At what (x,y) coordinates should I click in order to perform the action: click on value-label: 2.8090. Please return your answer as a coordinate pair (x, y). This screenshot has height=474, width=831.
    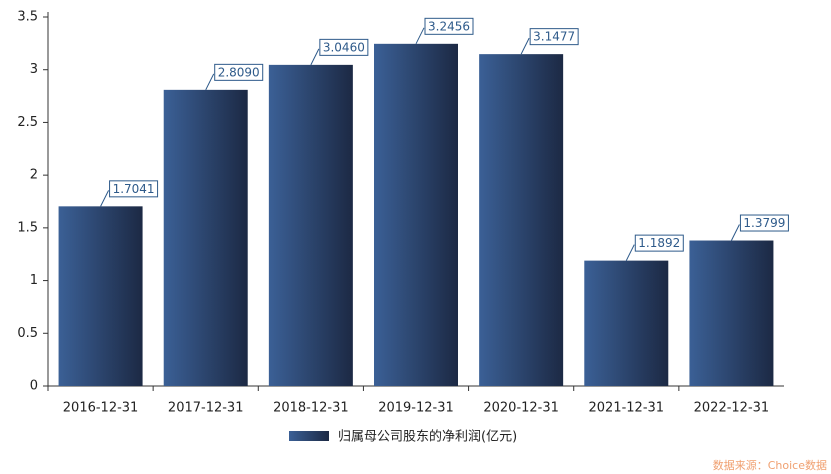
    Looking at the image, I should click on (239, 72).